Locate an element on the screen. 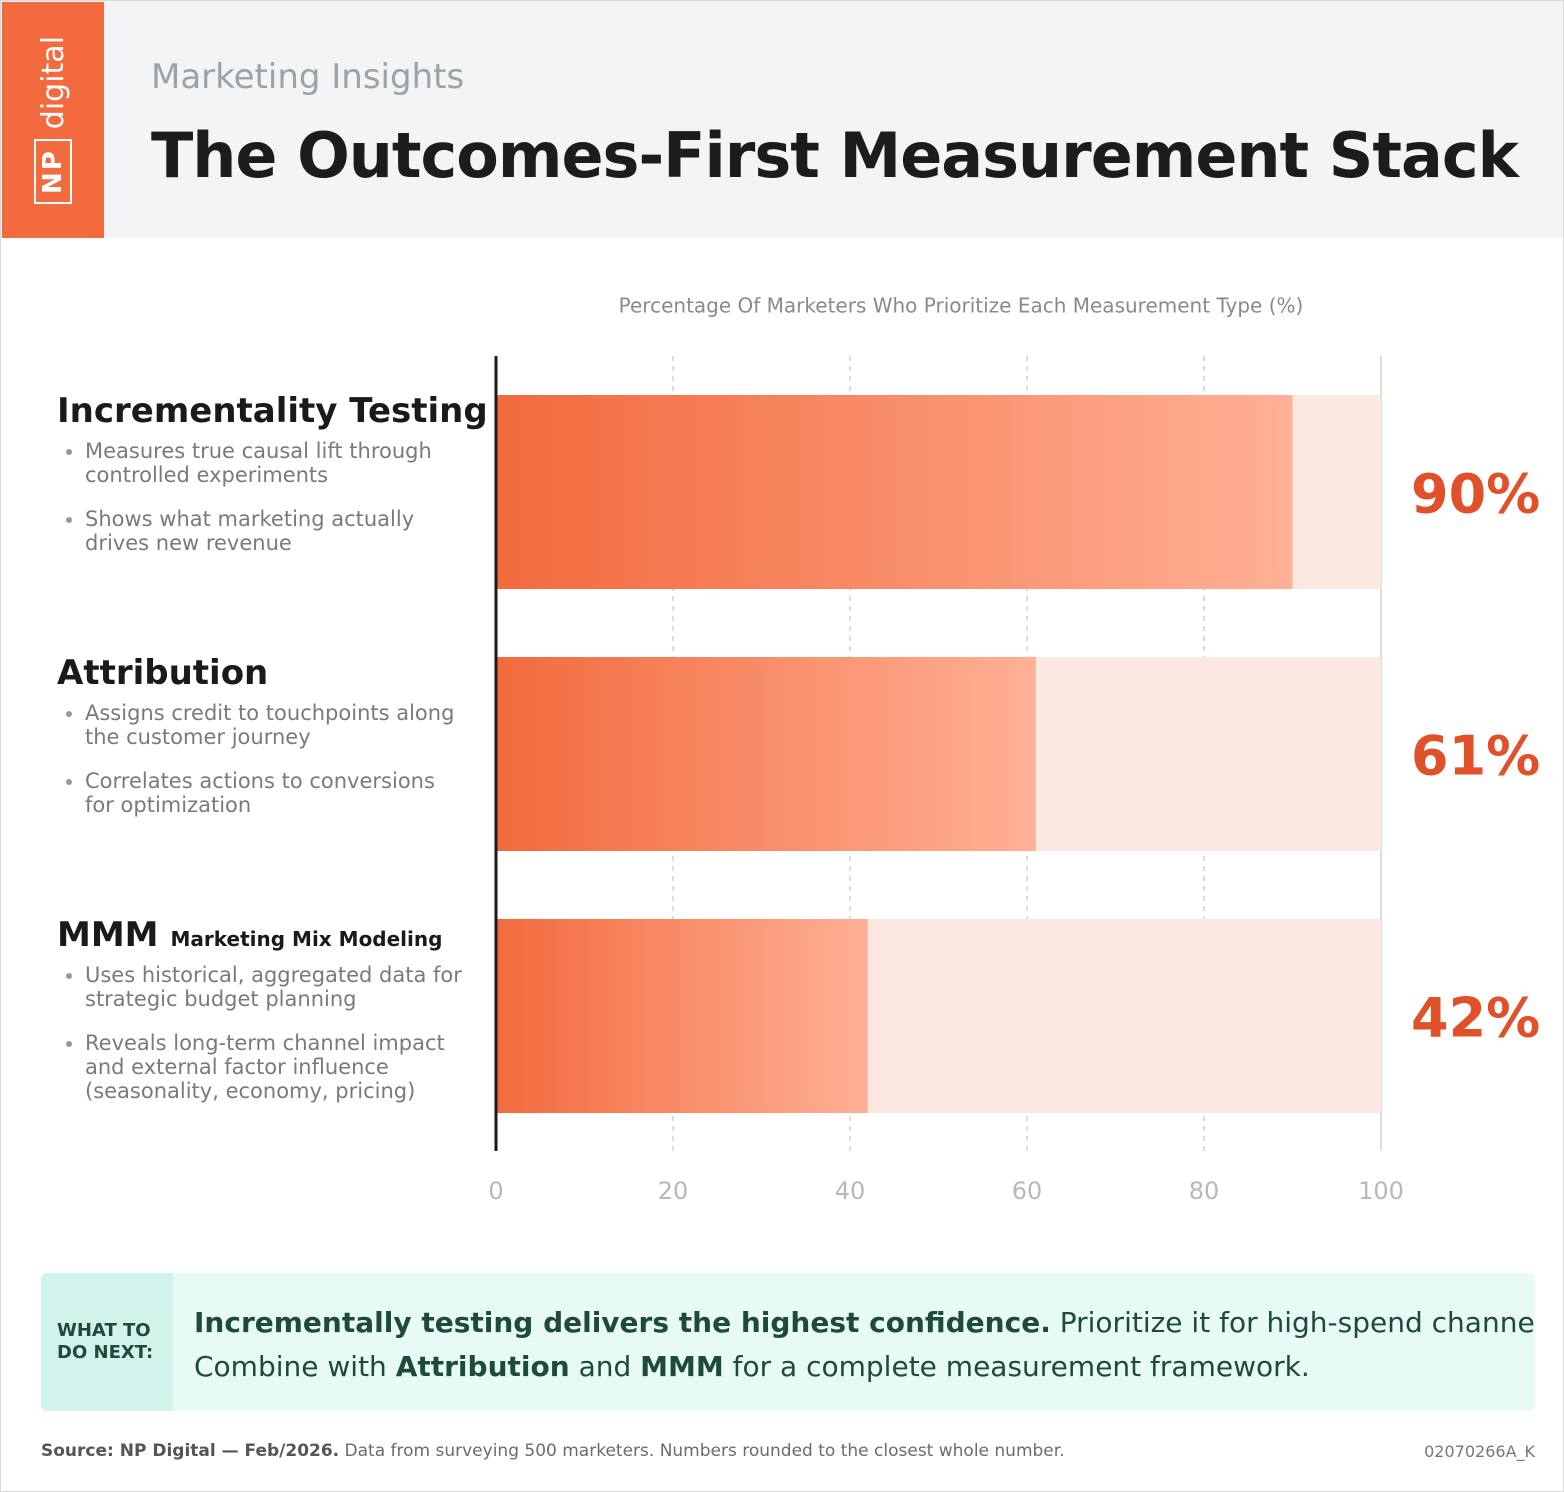 The height and width of the screenshot is (1492, 1564). callout-segment: Attribution is located at coordinates (482, 1366).